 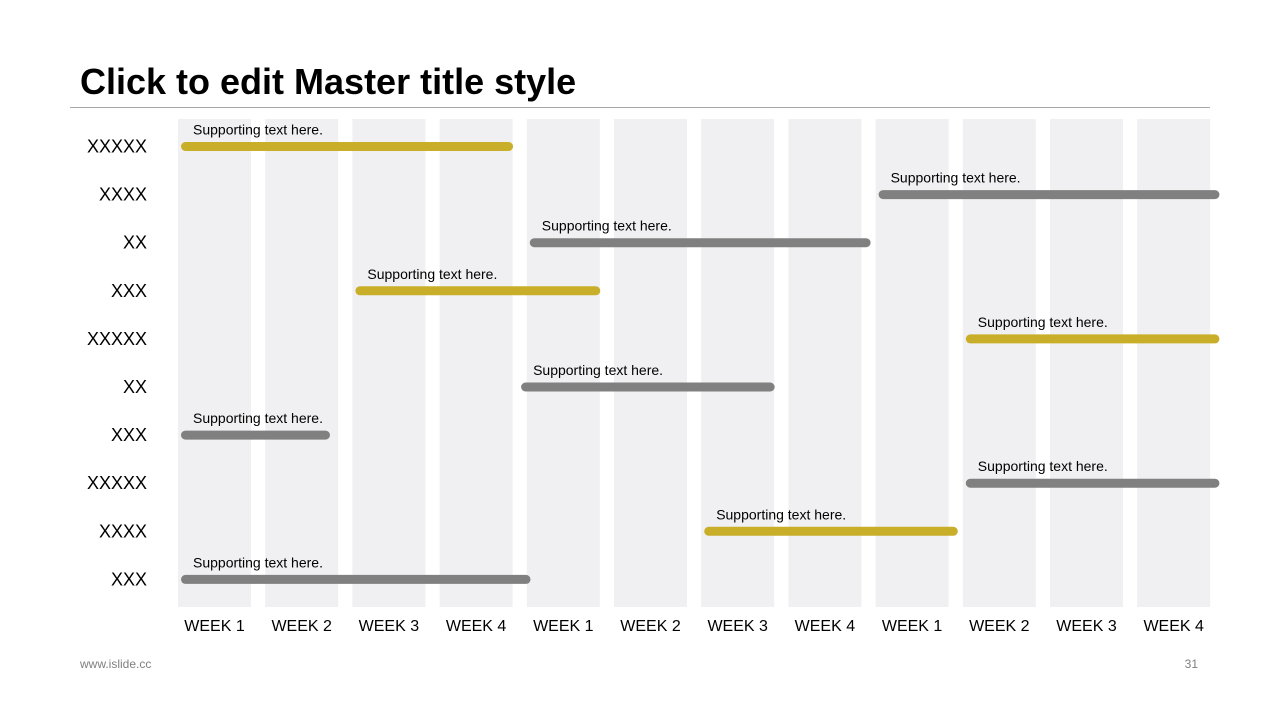 What do you see at coordinates (640, 107) in the screenshot?
I see `title-divider` at bounding box center [640, 107].